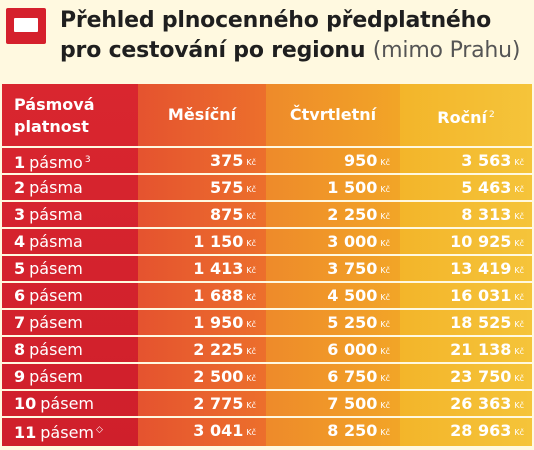 This screenshot has width=534, height=450. What do you see at coordinates (76, 160) in the screenshot?
I see `zone-cell: 1 pásmo 3` at bounding box center [76, 160].